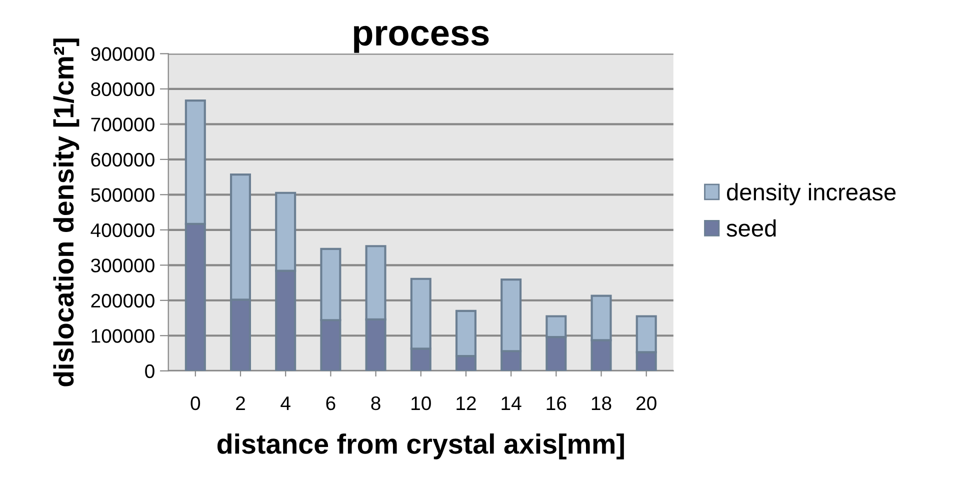 This screenshot has width=962, height=488. What do you see at coordinates (420, 446) in the screenshot?
I see `x-axis-title: distance from crystal axis[mm]` at bounding box center [420, 446].